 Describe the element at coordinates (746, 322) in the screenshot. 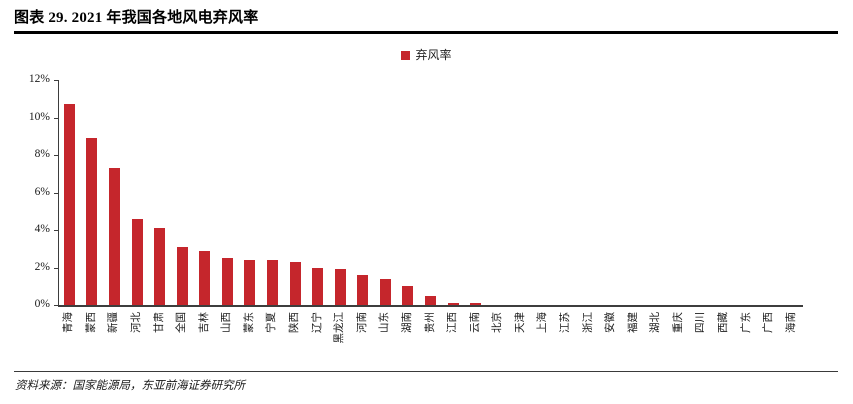

I see `x-axis-label: 广东` at that location.